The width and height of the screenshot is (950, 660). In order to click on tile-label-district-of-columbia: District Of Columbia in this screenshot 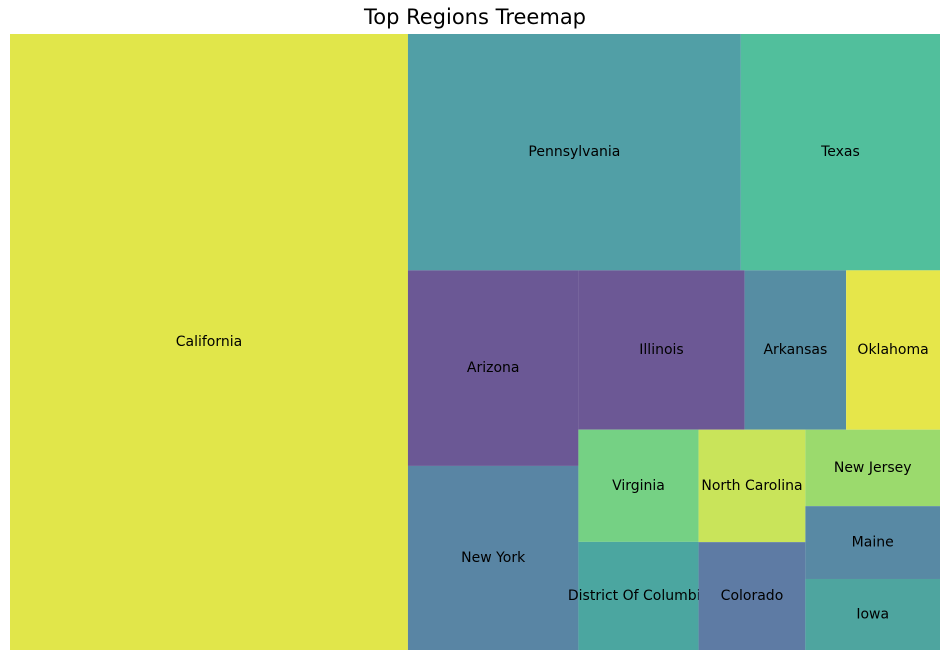, I will do `click(638, 596)`.